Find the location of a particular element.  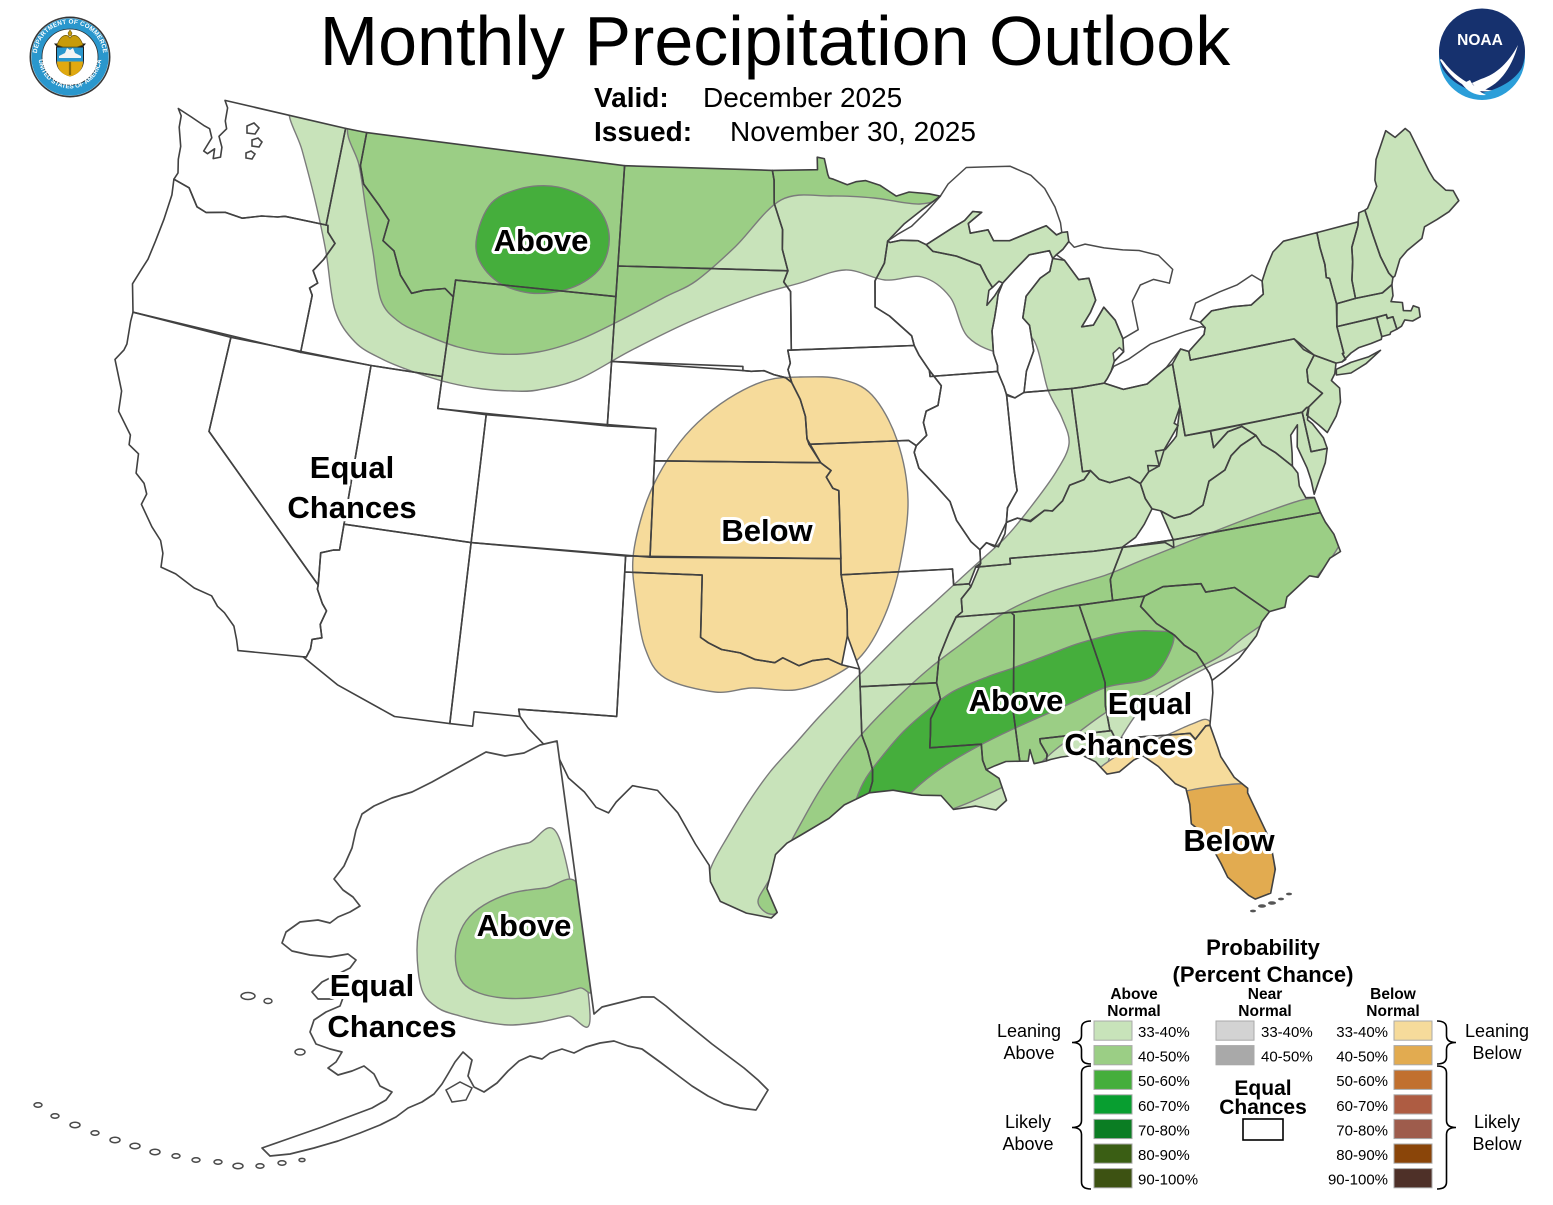

svg-text: December 2025 is located at coordinates (802, 97).